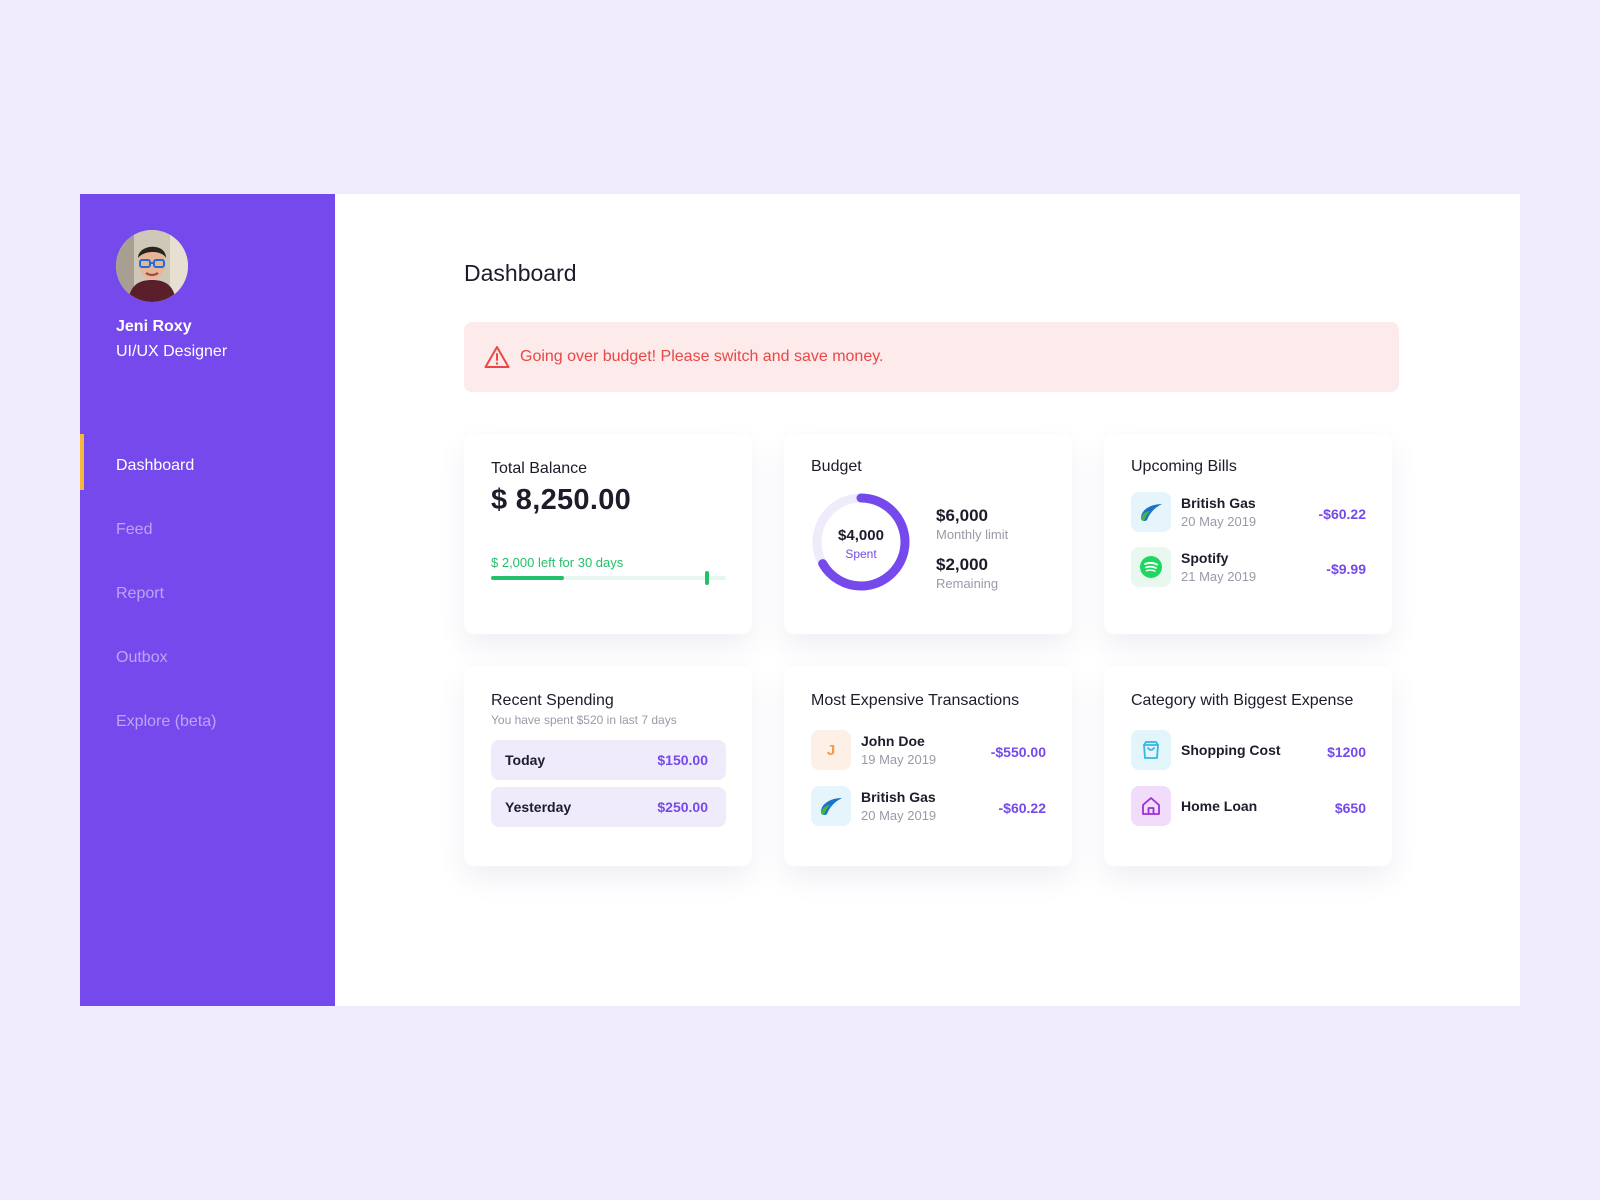  What do you see at coordinates (1184, 466) in the screenshot?
I see `card-title: Upcoming Bills` at bounding box center [1184, 466].